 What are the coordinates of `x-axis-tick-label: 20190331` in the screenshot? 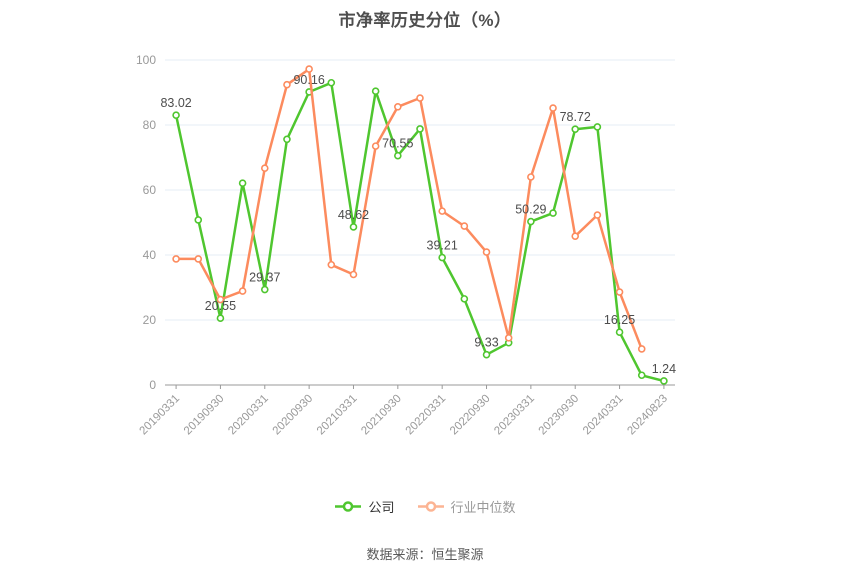 It's located at (160, 415).